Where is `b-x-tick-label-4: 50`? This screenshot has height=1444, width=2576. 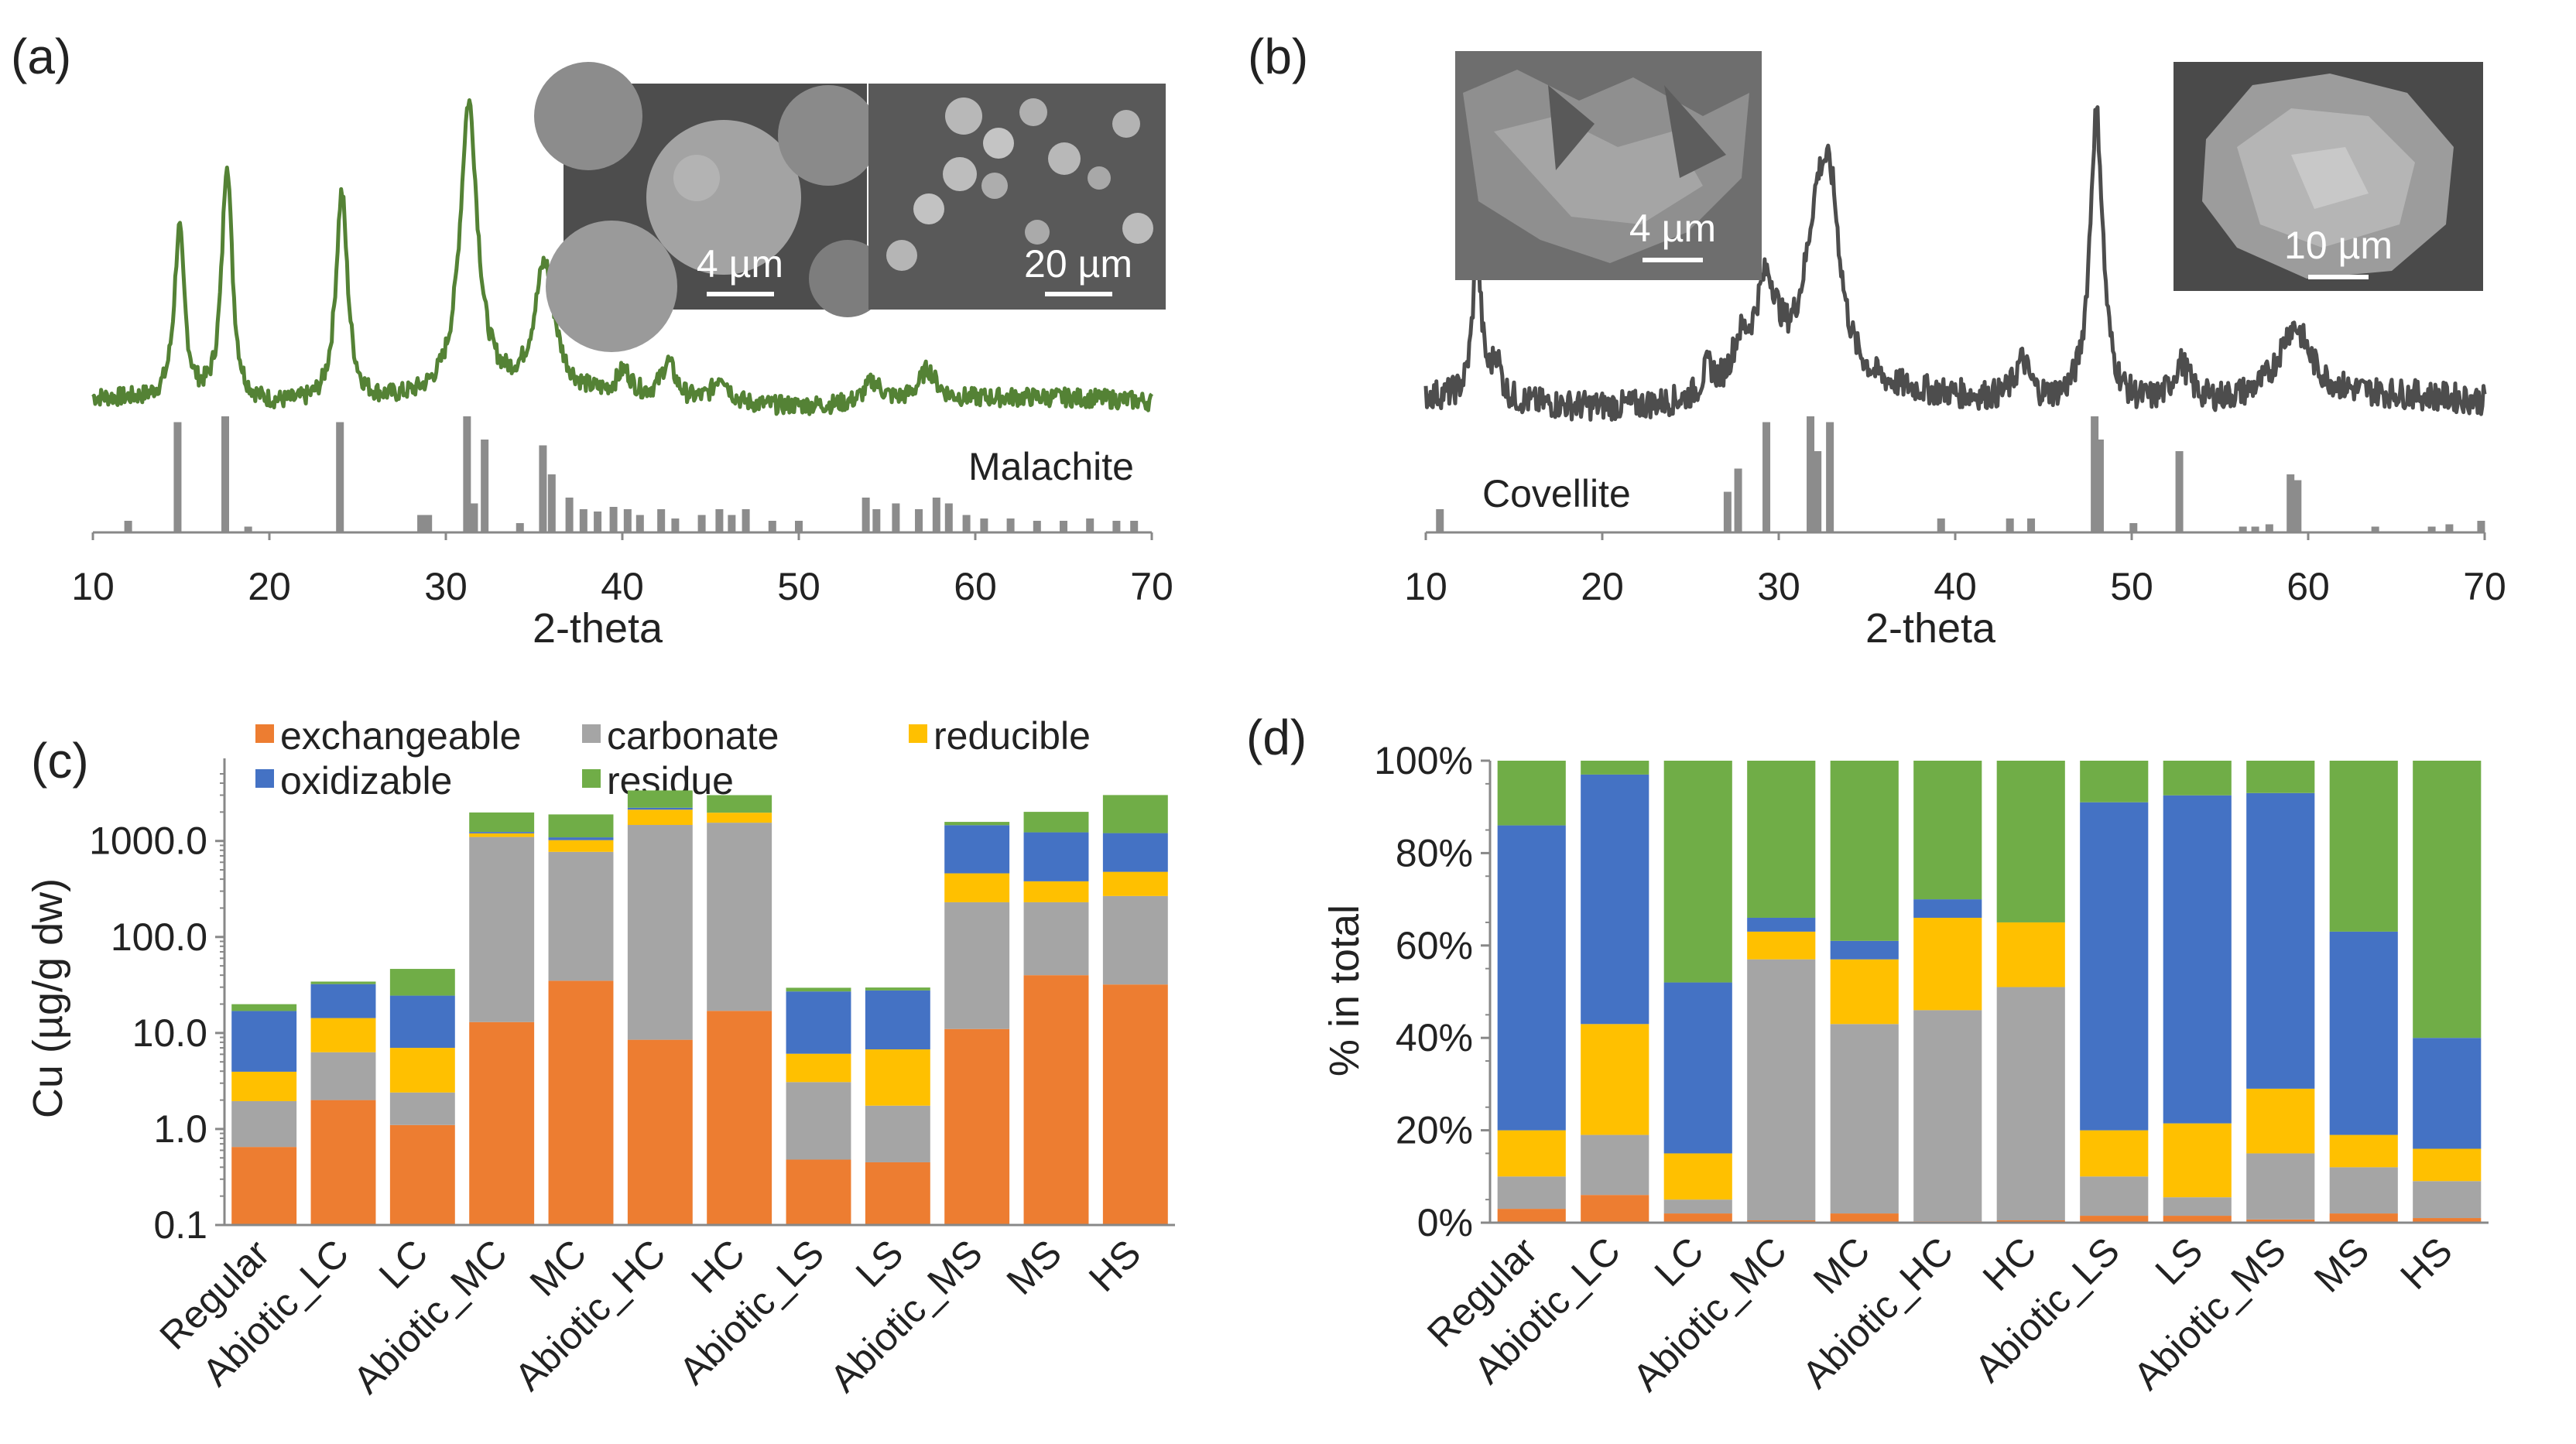 b-x-tick-label-4: 50 is located at coordinates (2131, 586).